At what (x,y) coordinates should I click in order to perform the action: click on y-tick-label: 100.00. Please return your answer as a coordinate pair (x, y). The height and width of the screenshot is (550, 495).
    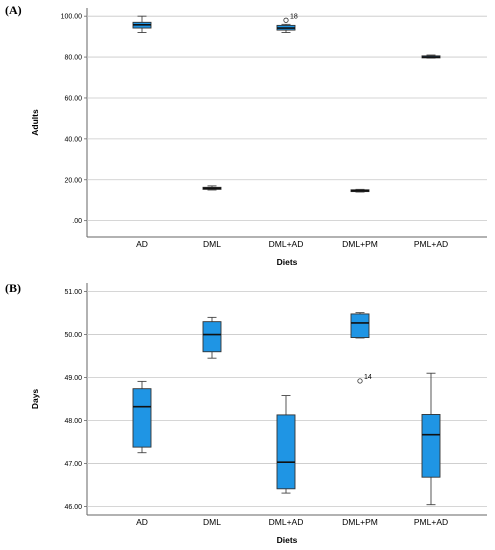
    Looking at the image, I should click on (72, 17).